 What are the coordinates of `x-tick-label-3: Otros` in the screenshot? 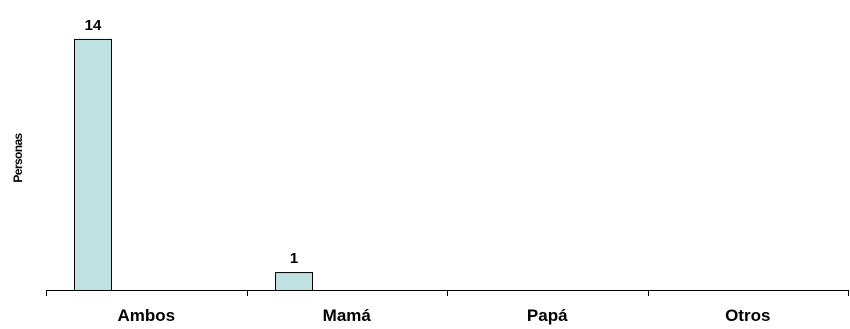 It's located at (747, 315).